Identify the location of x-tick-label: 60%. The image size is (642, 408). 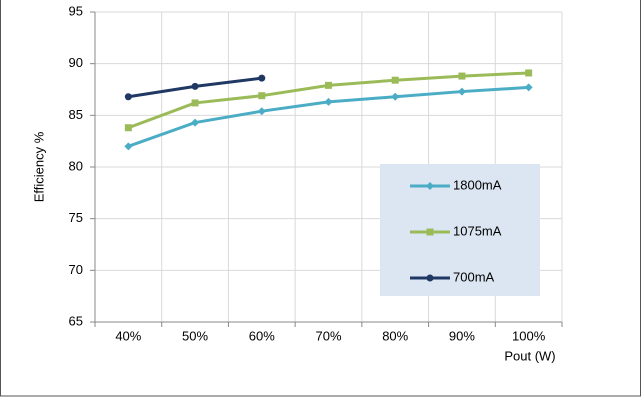
(262, 335).